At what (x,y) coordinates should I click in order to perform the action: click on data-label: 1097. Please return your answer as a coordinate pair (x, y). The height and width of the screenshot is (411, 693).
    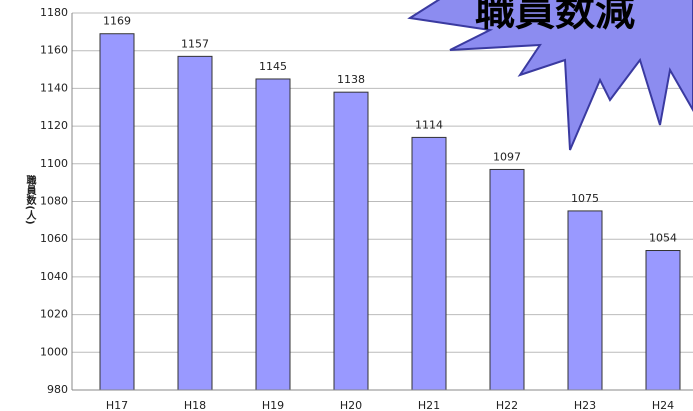
    Looking at the image, I should click on (507, 156).